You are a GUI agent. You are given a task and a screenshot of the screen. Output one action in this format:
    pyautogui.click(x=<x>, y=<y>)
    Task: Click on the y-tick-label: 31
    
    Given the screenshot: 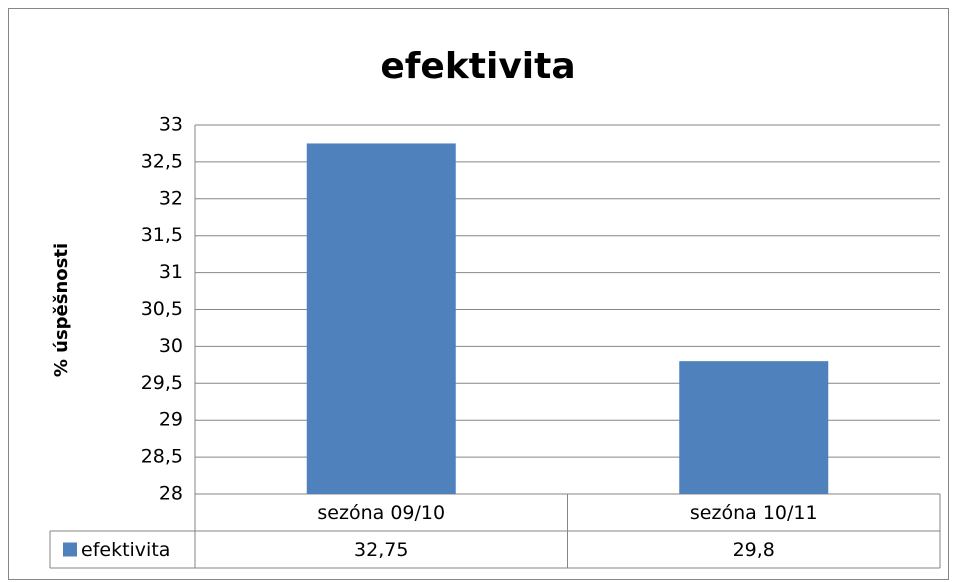 What is the action you would take?
    pyautogui.click(x=171, y=272)
    